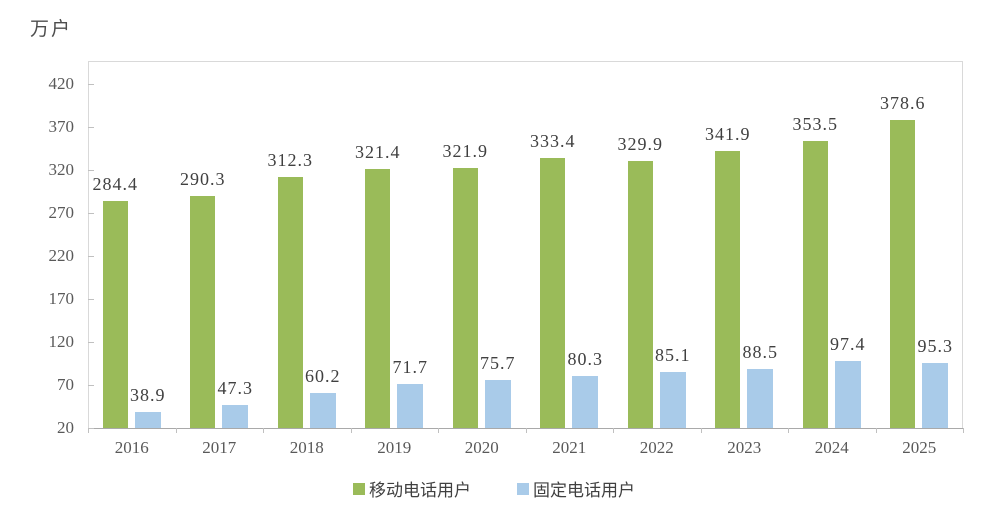 This screenshot has width=988, height=525. I want to click on bar-mobile-2016, so click(115, 314).